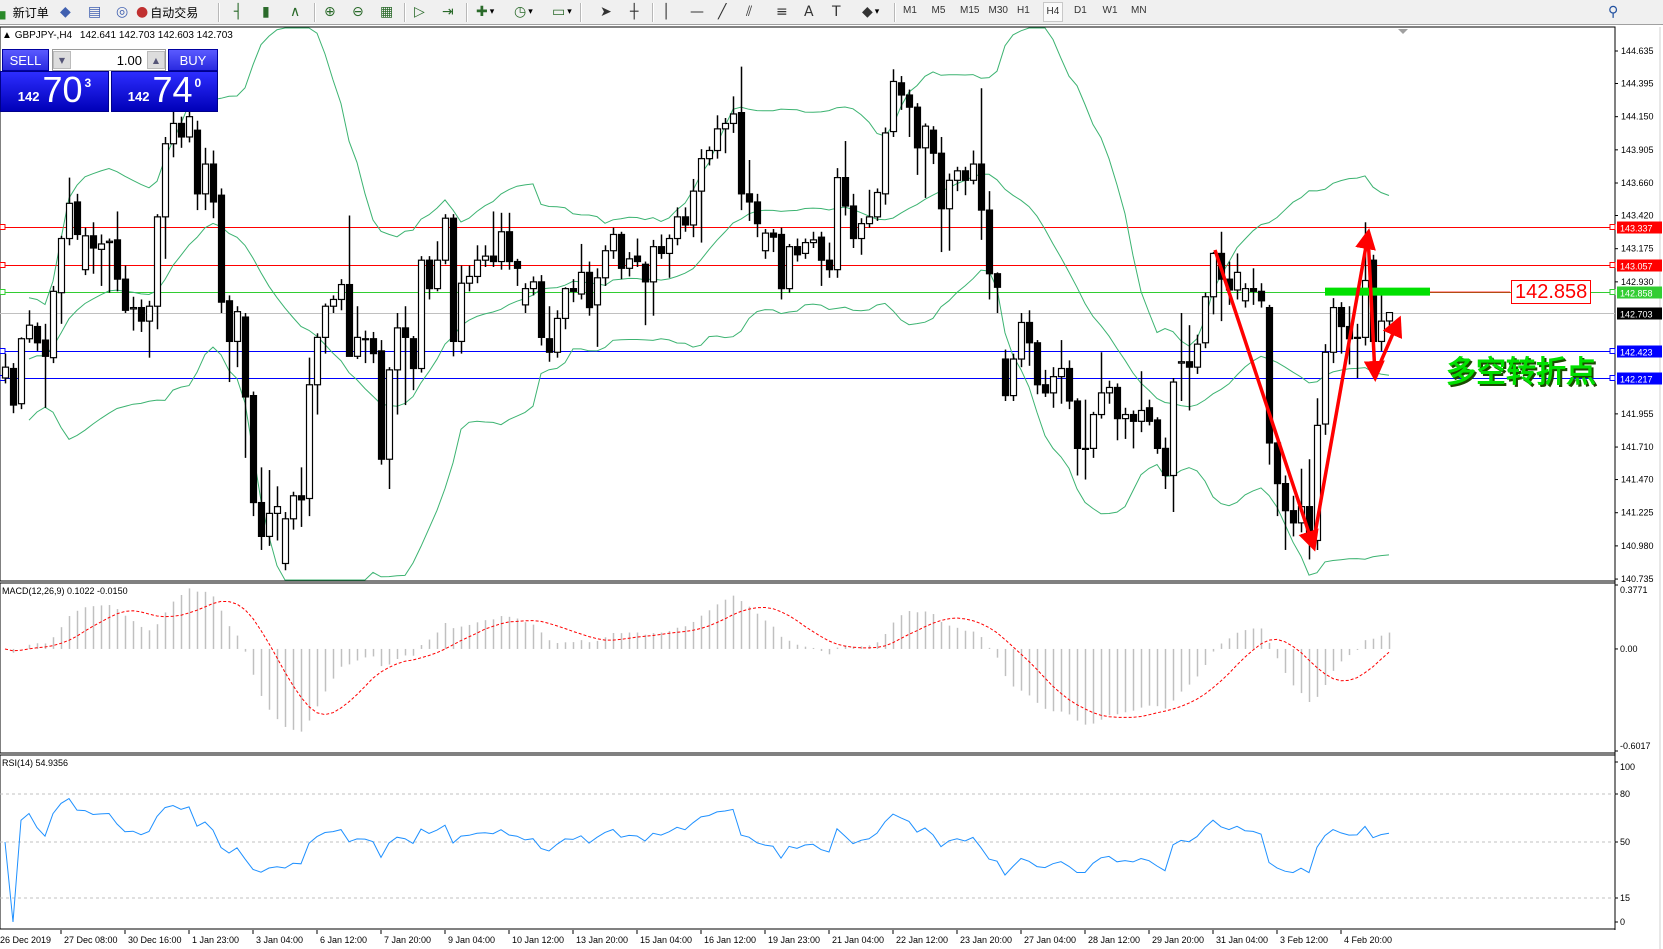 The width and height of the screenshot is (1663, 949). Describe the element at coordinates (164, 91) in the screenshot. I see `buy-price: 142 74 0` at that location.